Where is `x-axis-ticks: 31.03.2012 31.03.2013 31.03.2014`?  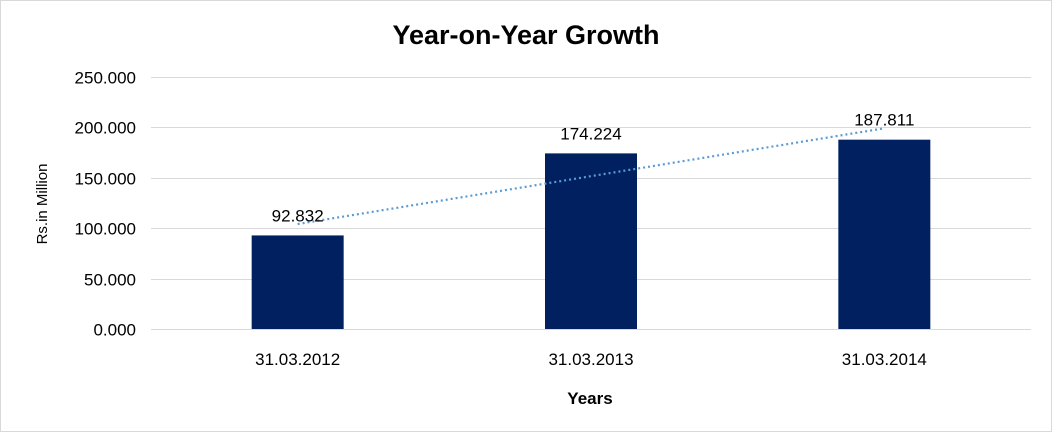 x-axis-ticks: 31.03.2012 31.03.2013 31.03.2014 is located at coordinates (591, 359).